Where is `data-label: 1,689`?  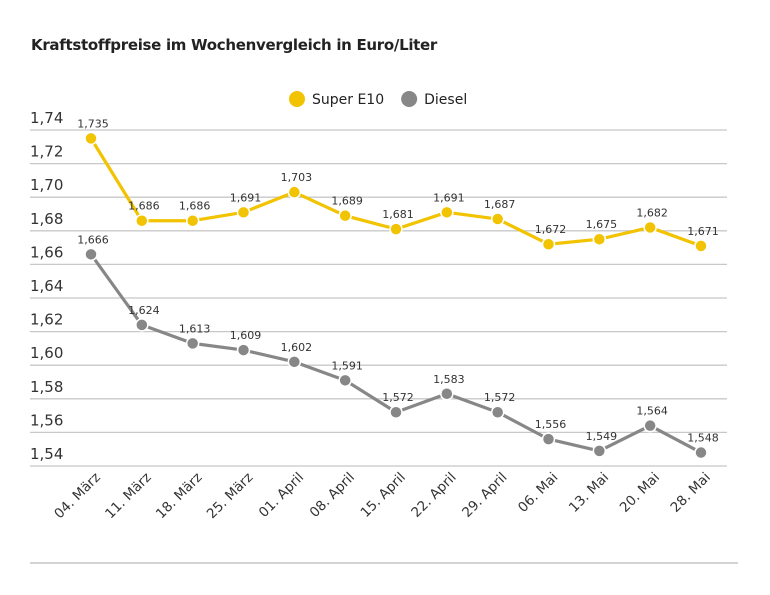
data-label: 1,689 is located at coordinates (347, 201).